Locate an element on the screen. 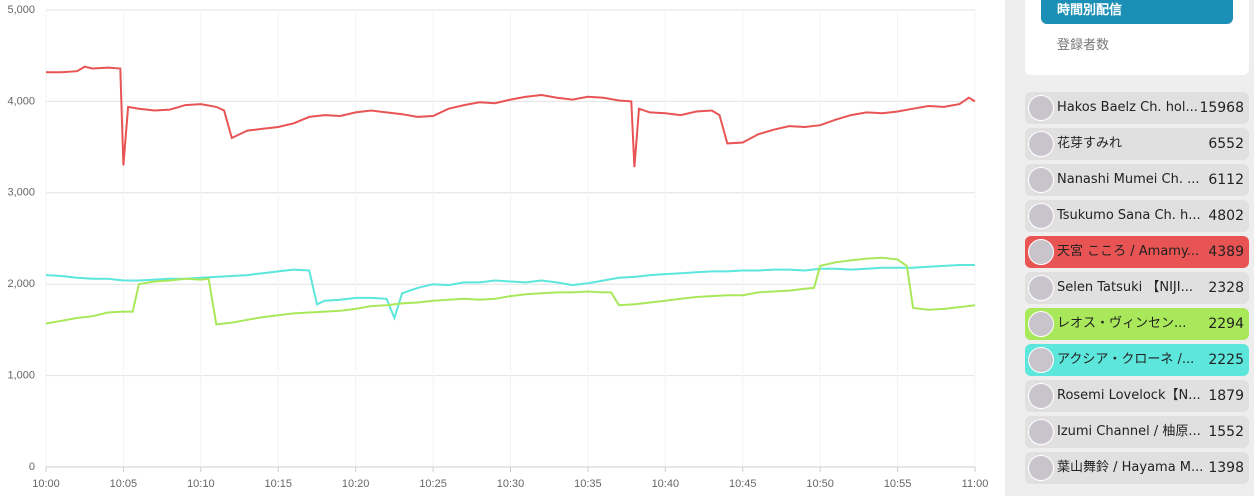 The width and height of the screenshot is (1254, 496). viewer-count: 1398 is located at coordinates (1226, 468).